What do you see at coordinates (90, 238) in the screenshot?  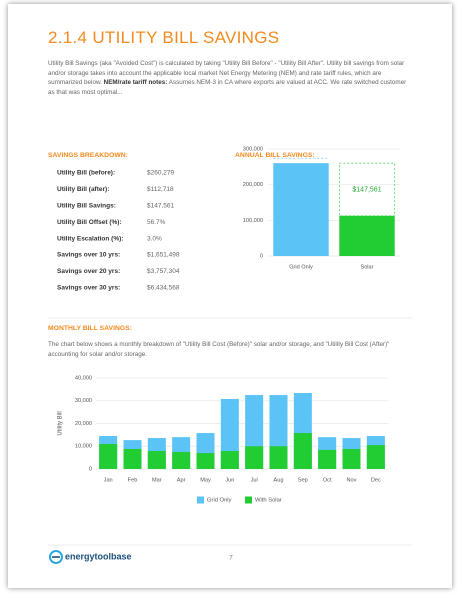 I see `row-label: Utility Escalation (%):` at bounding box center [90, 238].